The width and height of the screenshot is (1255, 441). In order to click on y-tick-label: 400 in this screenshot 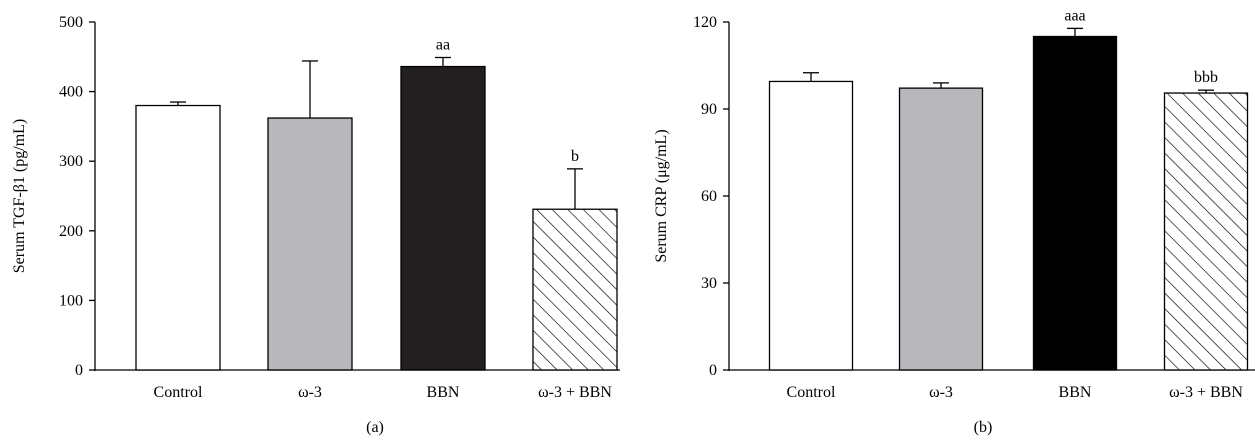, I will do `click(71, 92)`.